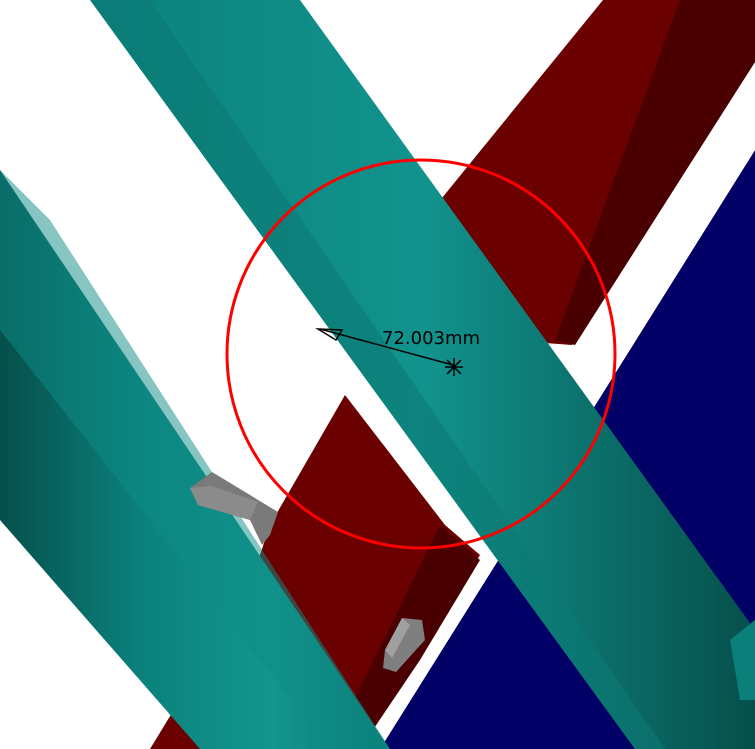  What do you see at coordinates (397, 638) in the screenshot?
I see `bracket-lower-face` at bounding box center [397, 638].